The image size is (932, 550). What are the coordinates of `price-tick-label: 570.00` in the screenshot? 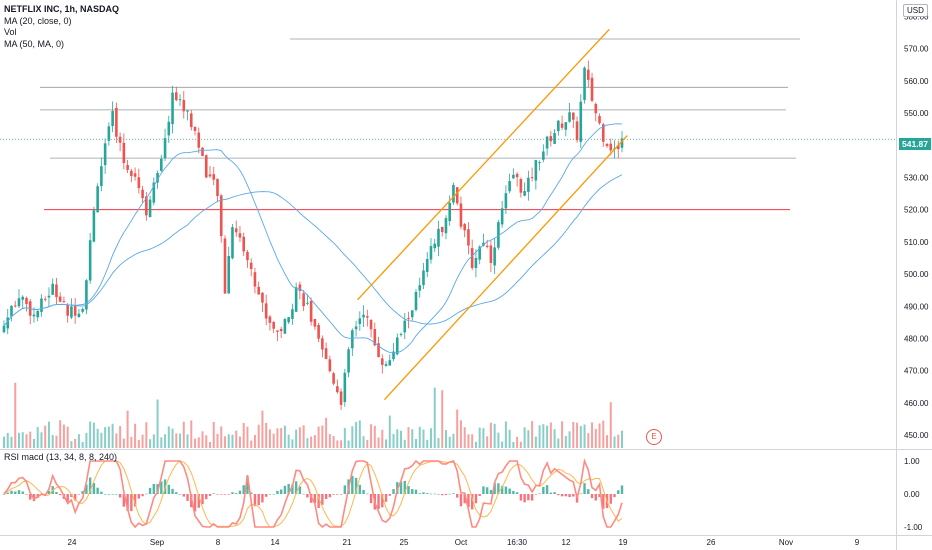 It's located at (916, 49).